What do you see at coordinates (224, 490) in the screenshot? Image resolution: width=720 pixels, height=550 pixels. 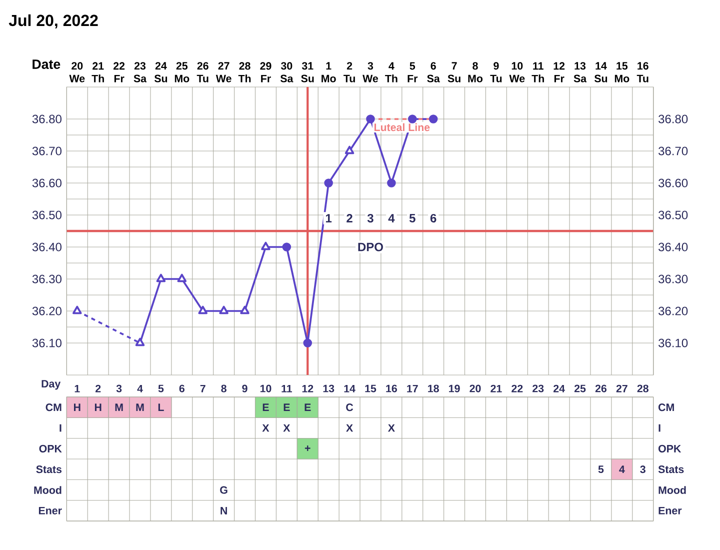 I see `text: G` at bounding box center [224, 490].